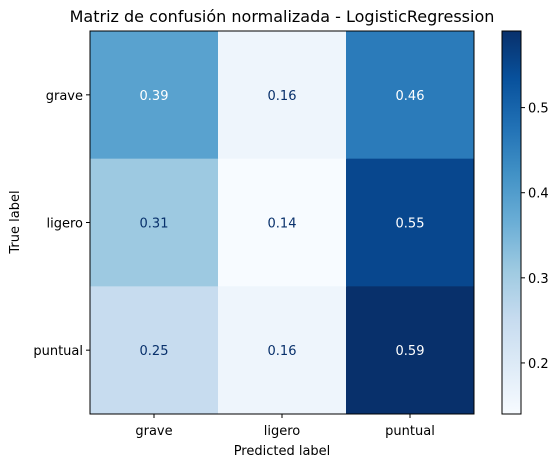 The image size is (558, 471). What do you see at coordinates (64, 96) in the screenshot?
I see `y-tick-label: grave` at bounding box center [64, 96].